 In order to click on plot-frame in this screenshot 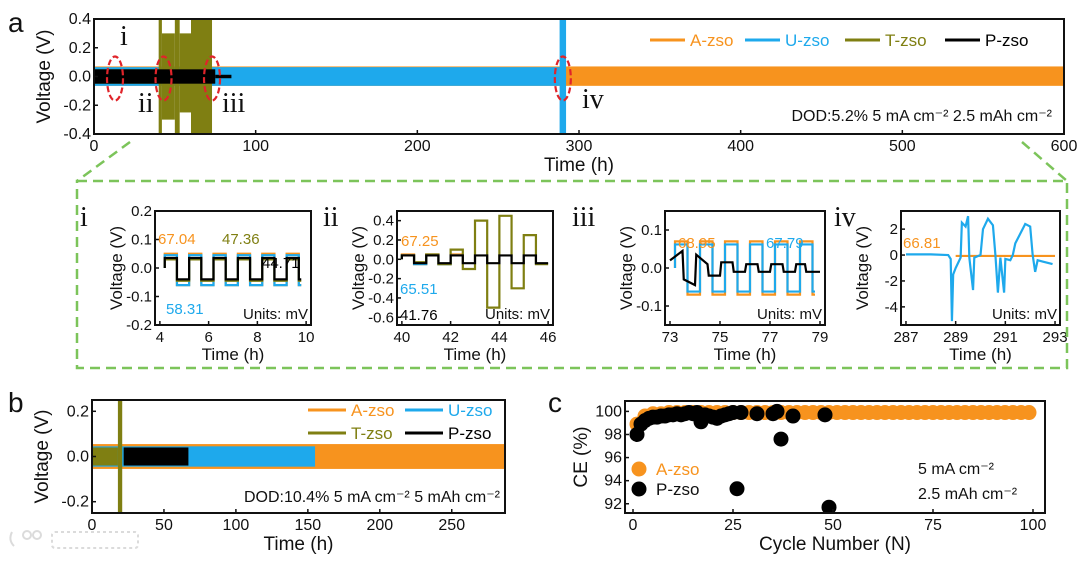, I will do `click(980, 268)`.